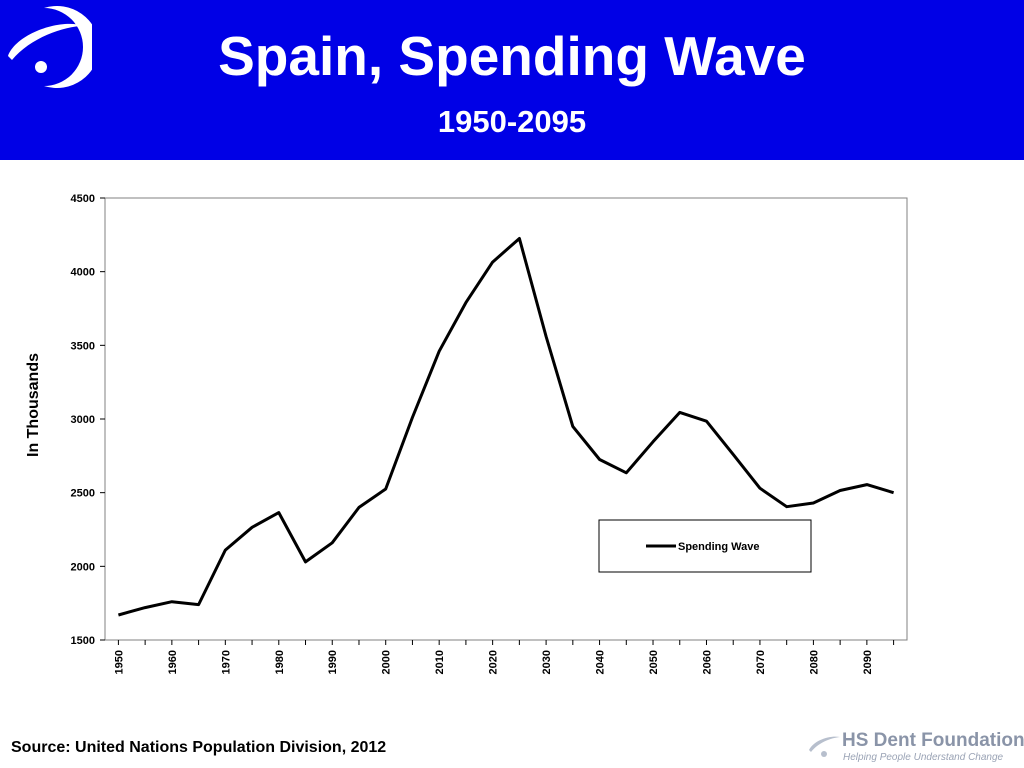 This screenshot has width=1024, height=768. What do you see at coordinates (119, 662) in the screenshot?
I see `x-tick-label: 1950` at bounding box center [119, 662].